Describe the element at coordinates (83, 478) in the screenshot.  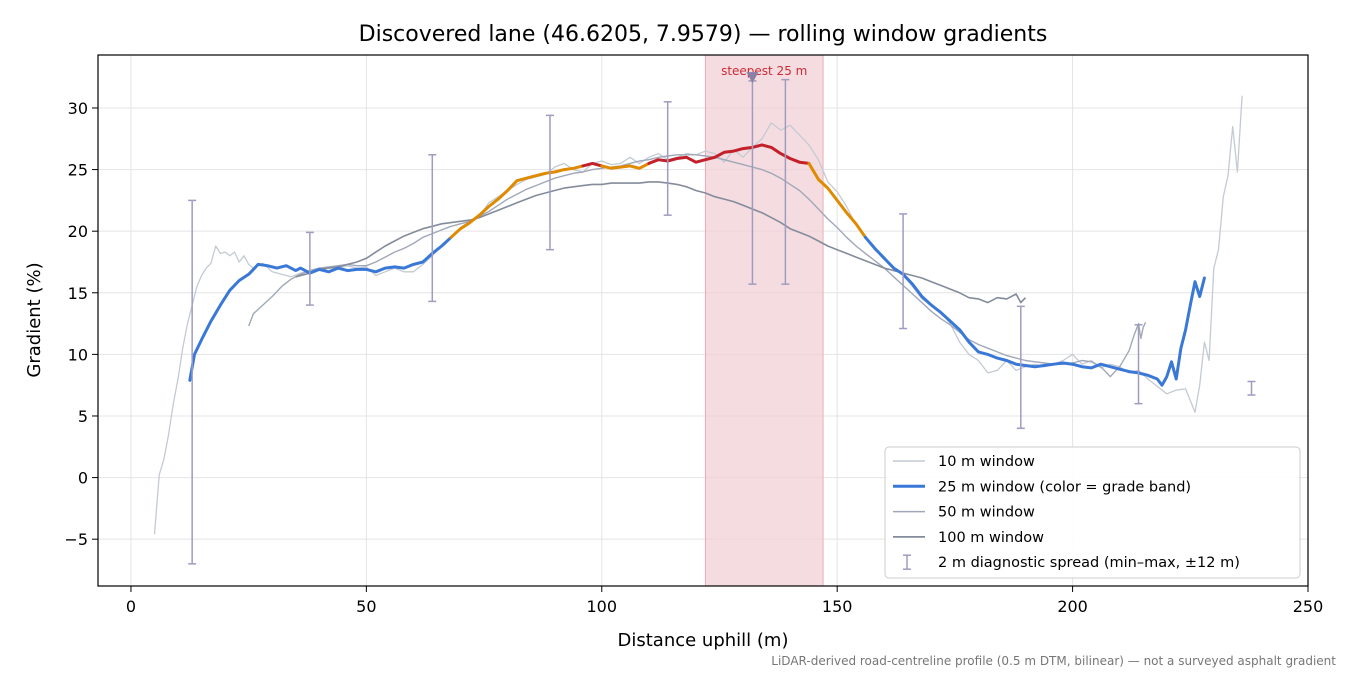
I see `y-tick-label: 0` at that location.